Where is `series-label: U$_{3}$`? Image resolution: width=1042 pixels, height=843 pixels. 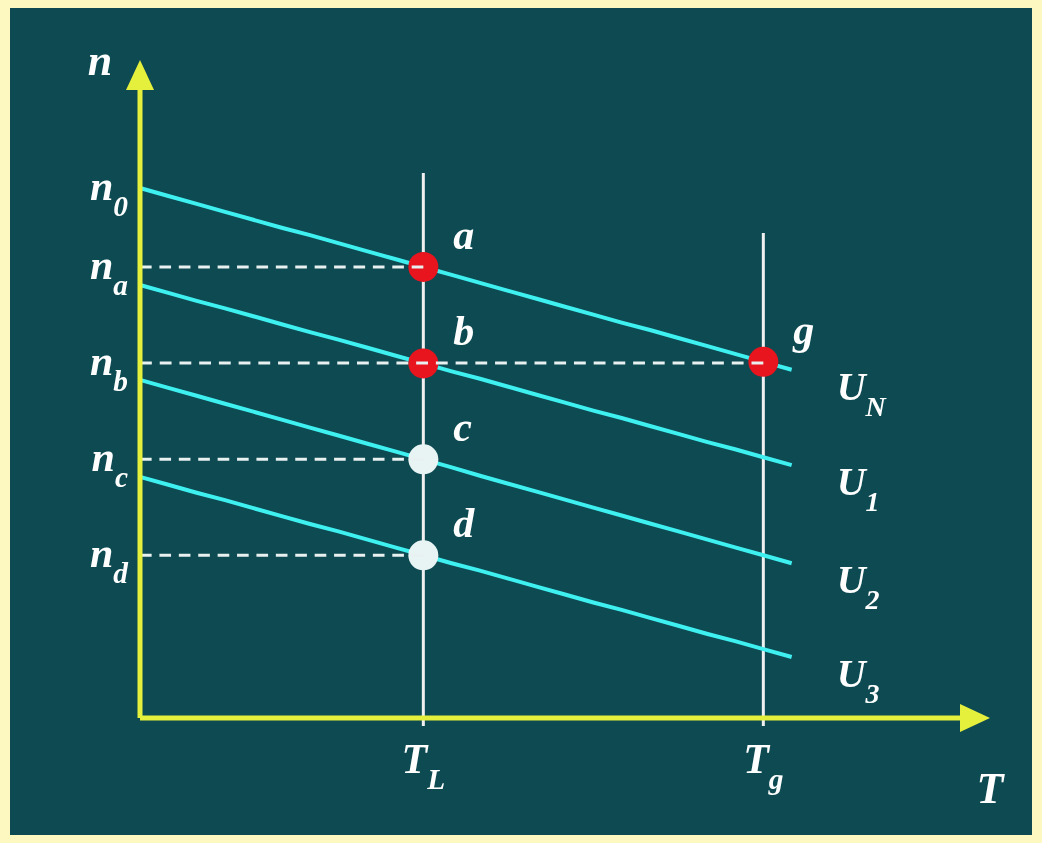
series-label: U$_{3}$ is located at coordinates (858, 680).